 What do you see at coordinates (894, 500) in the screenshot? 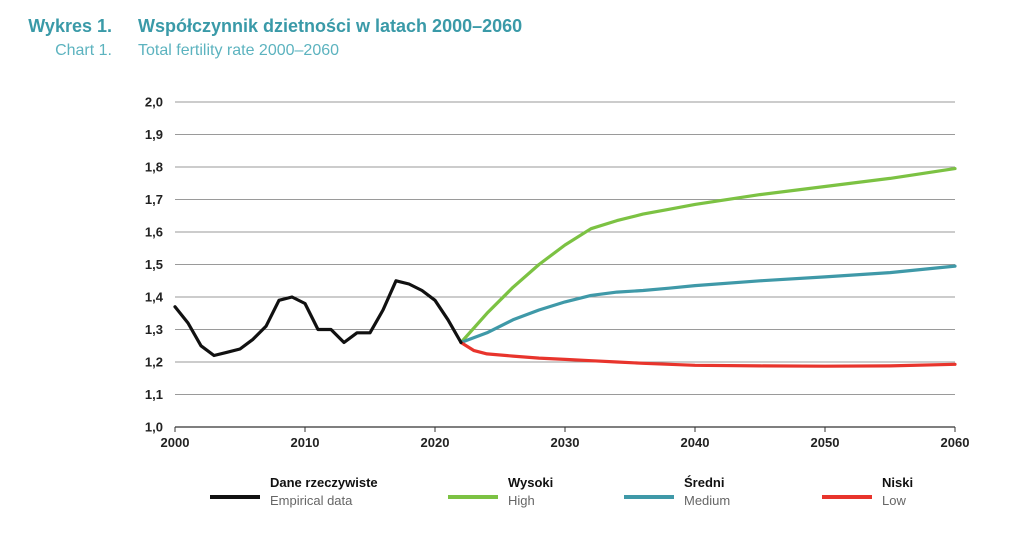
I see `legend-label-en: Low` at bounding box center [894, 500].